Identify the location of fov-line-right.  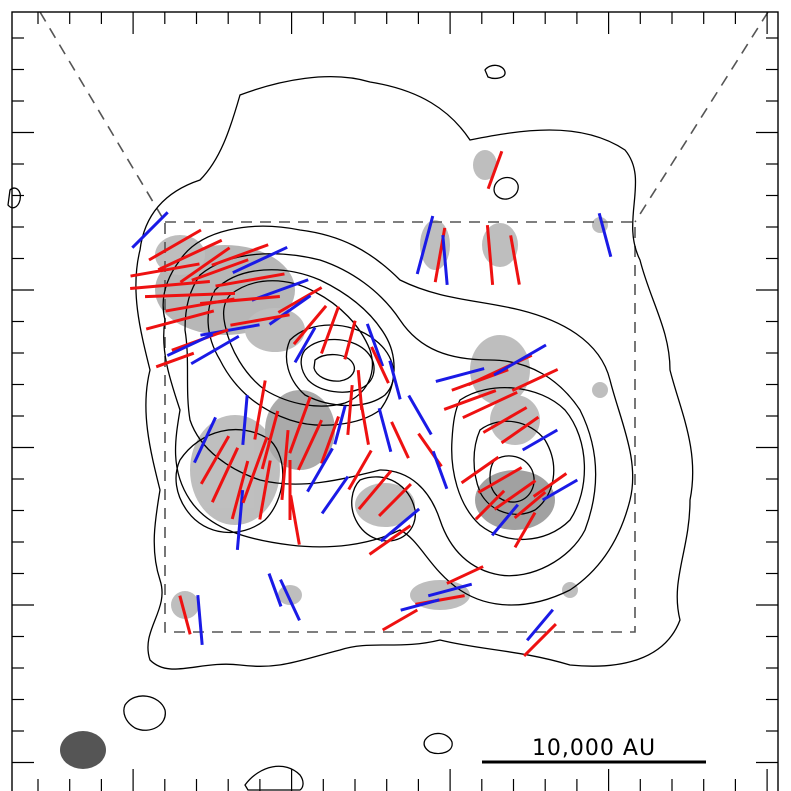
(701, 117).